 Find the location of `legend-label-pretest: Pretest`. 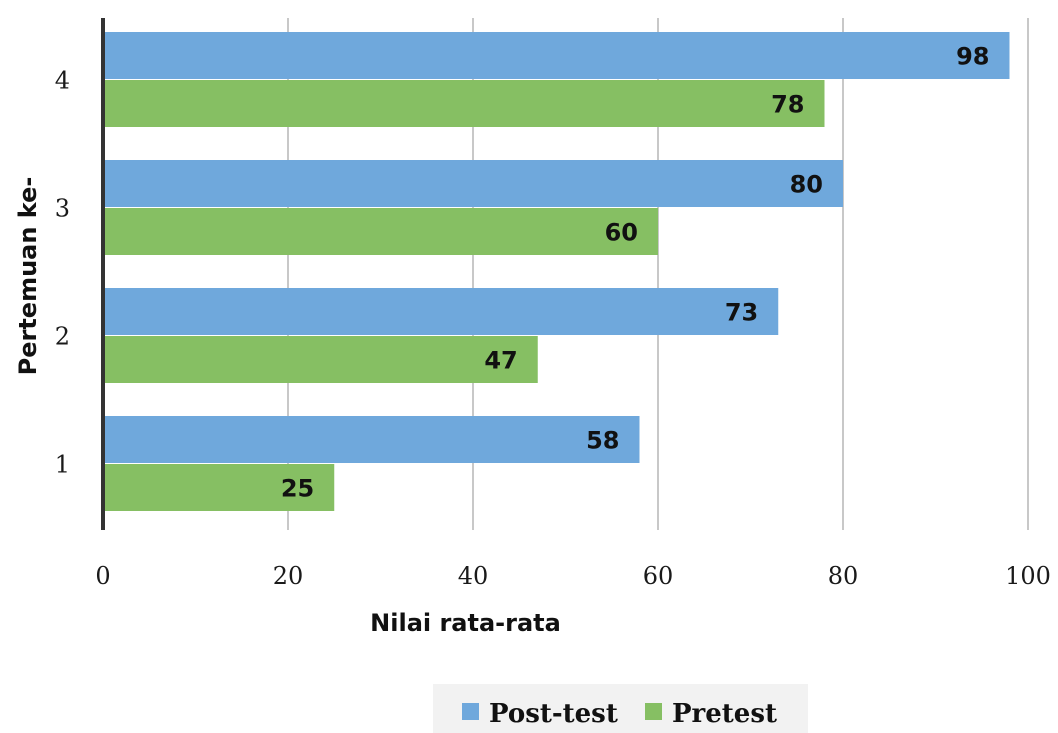

legend-label-pretest: Pretest is located at coordinates (724, 714).